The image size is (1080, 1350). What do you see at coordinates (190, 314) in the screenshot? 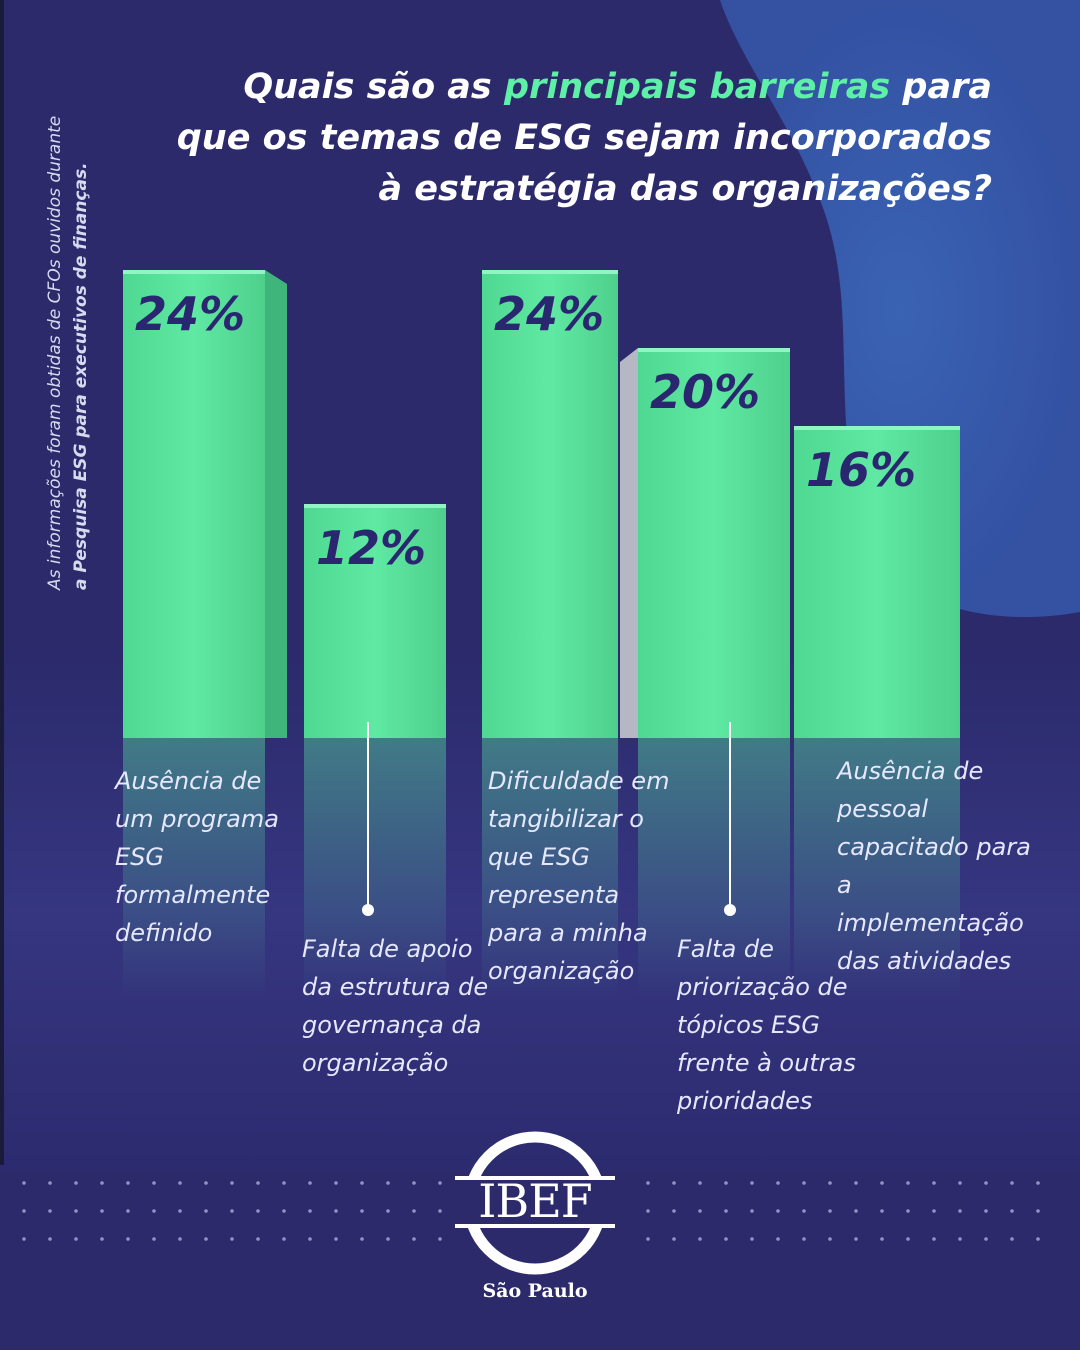
I see `value-label-1: 24%` at bounding box center [190, 314].